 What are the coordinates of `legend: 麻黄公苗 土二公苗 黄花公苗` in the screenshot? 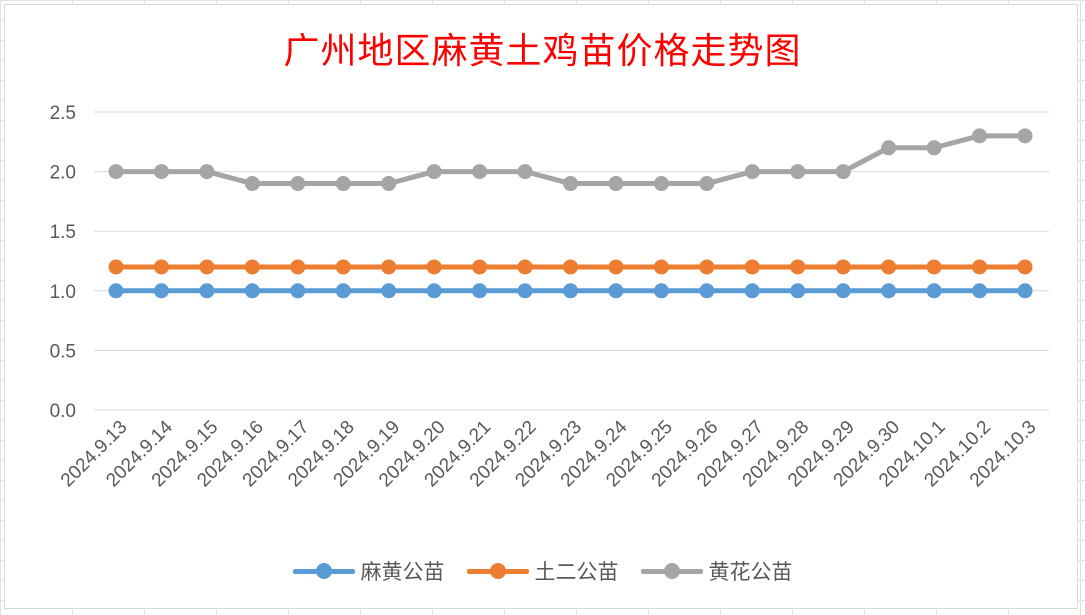 It's located at (542, 571).